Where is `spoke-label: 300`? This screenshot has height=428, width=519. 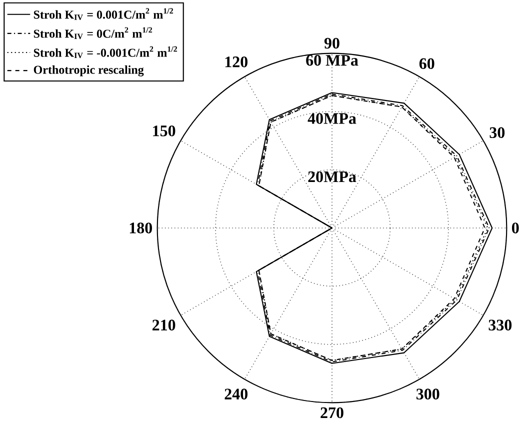
spoke-label: 300 is located at coordinates (428, 394).